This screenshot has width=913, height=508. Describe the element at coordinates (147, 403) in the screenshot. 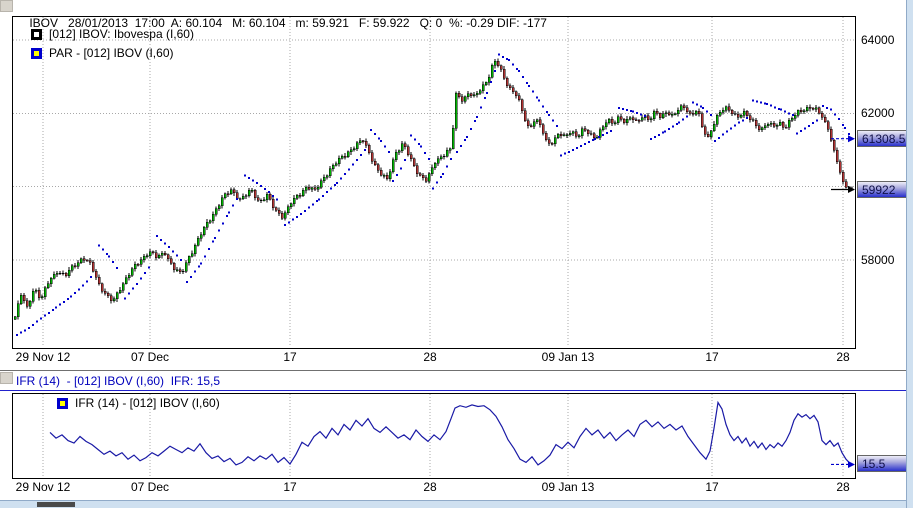

I see `ifr-legend-label: IFR (14) - [012] IBOV (I,60)` at that location.